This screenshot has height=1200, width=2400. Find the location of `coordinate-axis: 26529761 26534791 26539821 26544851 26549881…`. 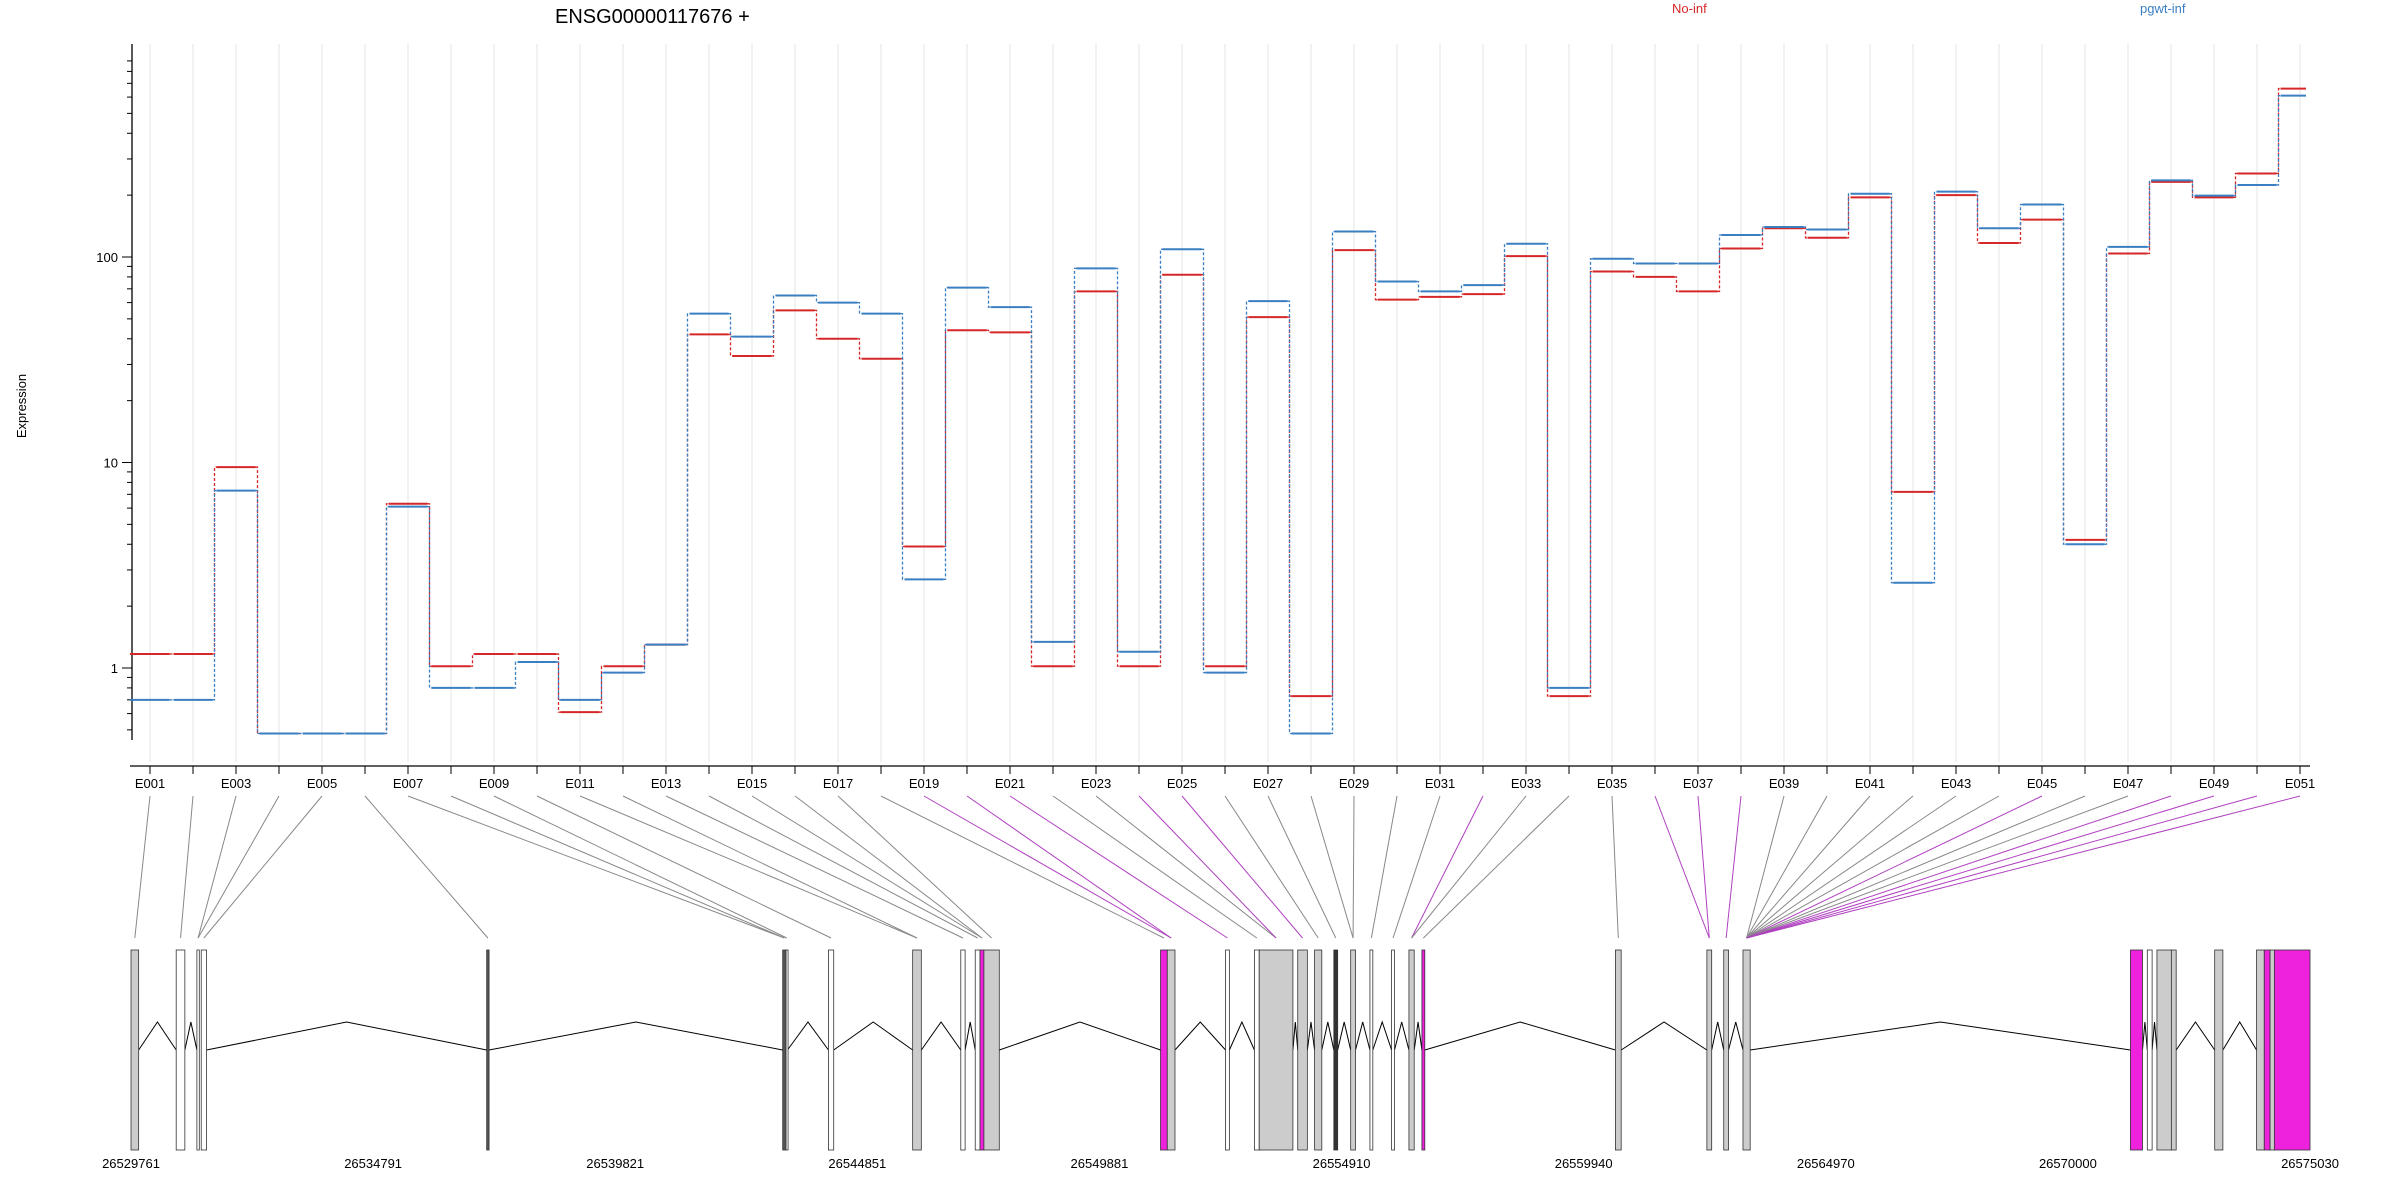

coordinate-axis: 26529761 26534791 26539821 26544851 26549881… is located at coordinates (1220, 1163).